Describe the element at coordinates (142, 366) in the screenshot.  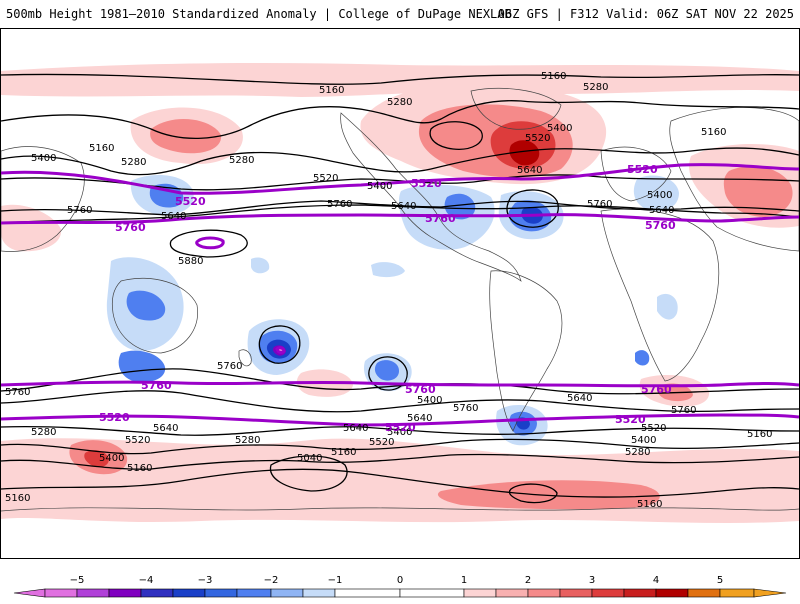
I see `anomaly-negative-australia-south` at that location.